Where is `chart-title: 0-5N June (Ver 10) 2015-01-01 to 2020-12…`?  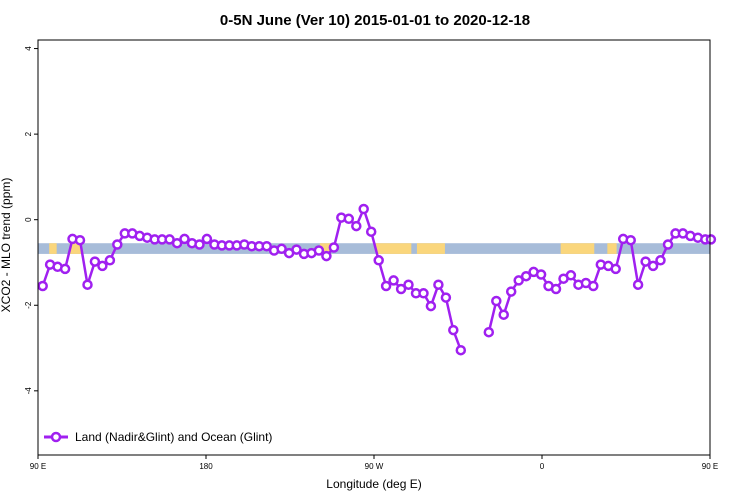
chart-title: 0-5N June (Ver 10) 2015-01-01 to 2020-12… is located at coordinates (375, 20).